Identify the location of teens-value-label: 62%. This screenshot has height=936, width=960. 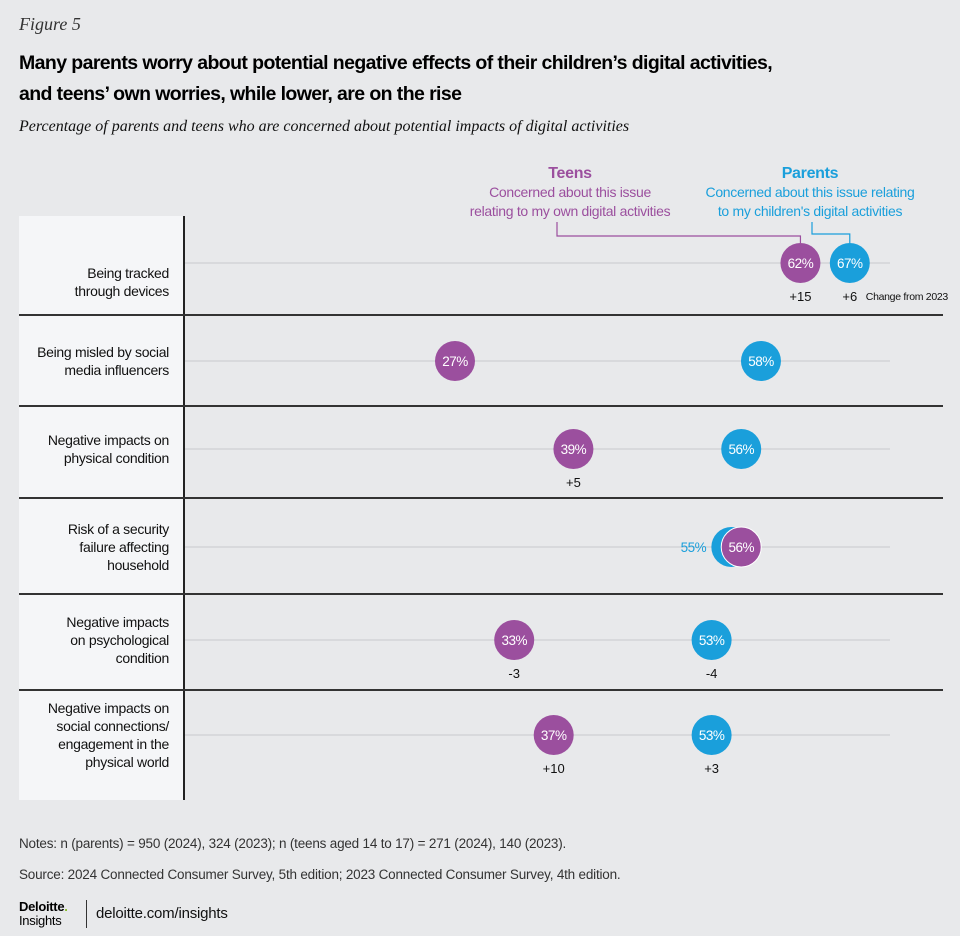
(801, 263).